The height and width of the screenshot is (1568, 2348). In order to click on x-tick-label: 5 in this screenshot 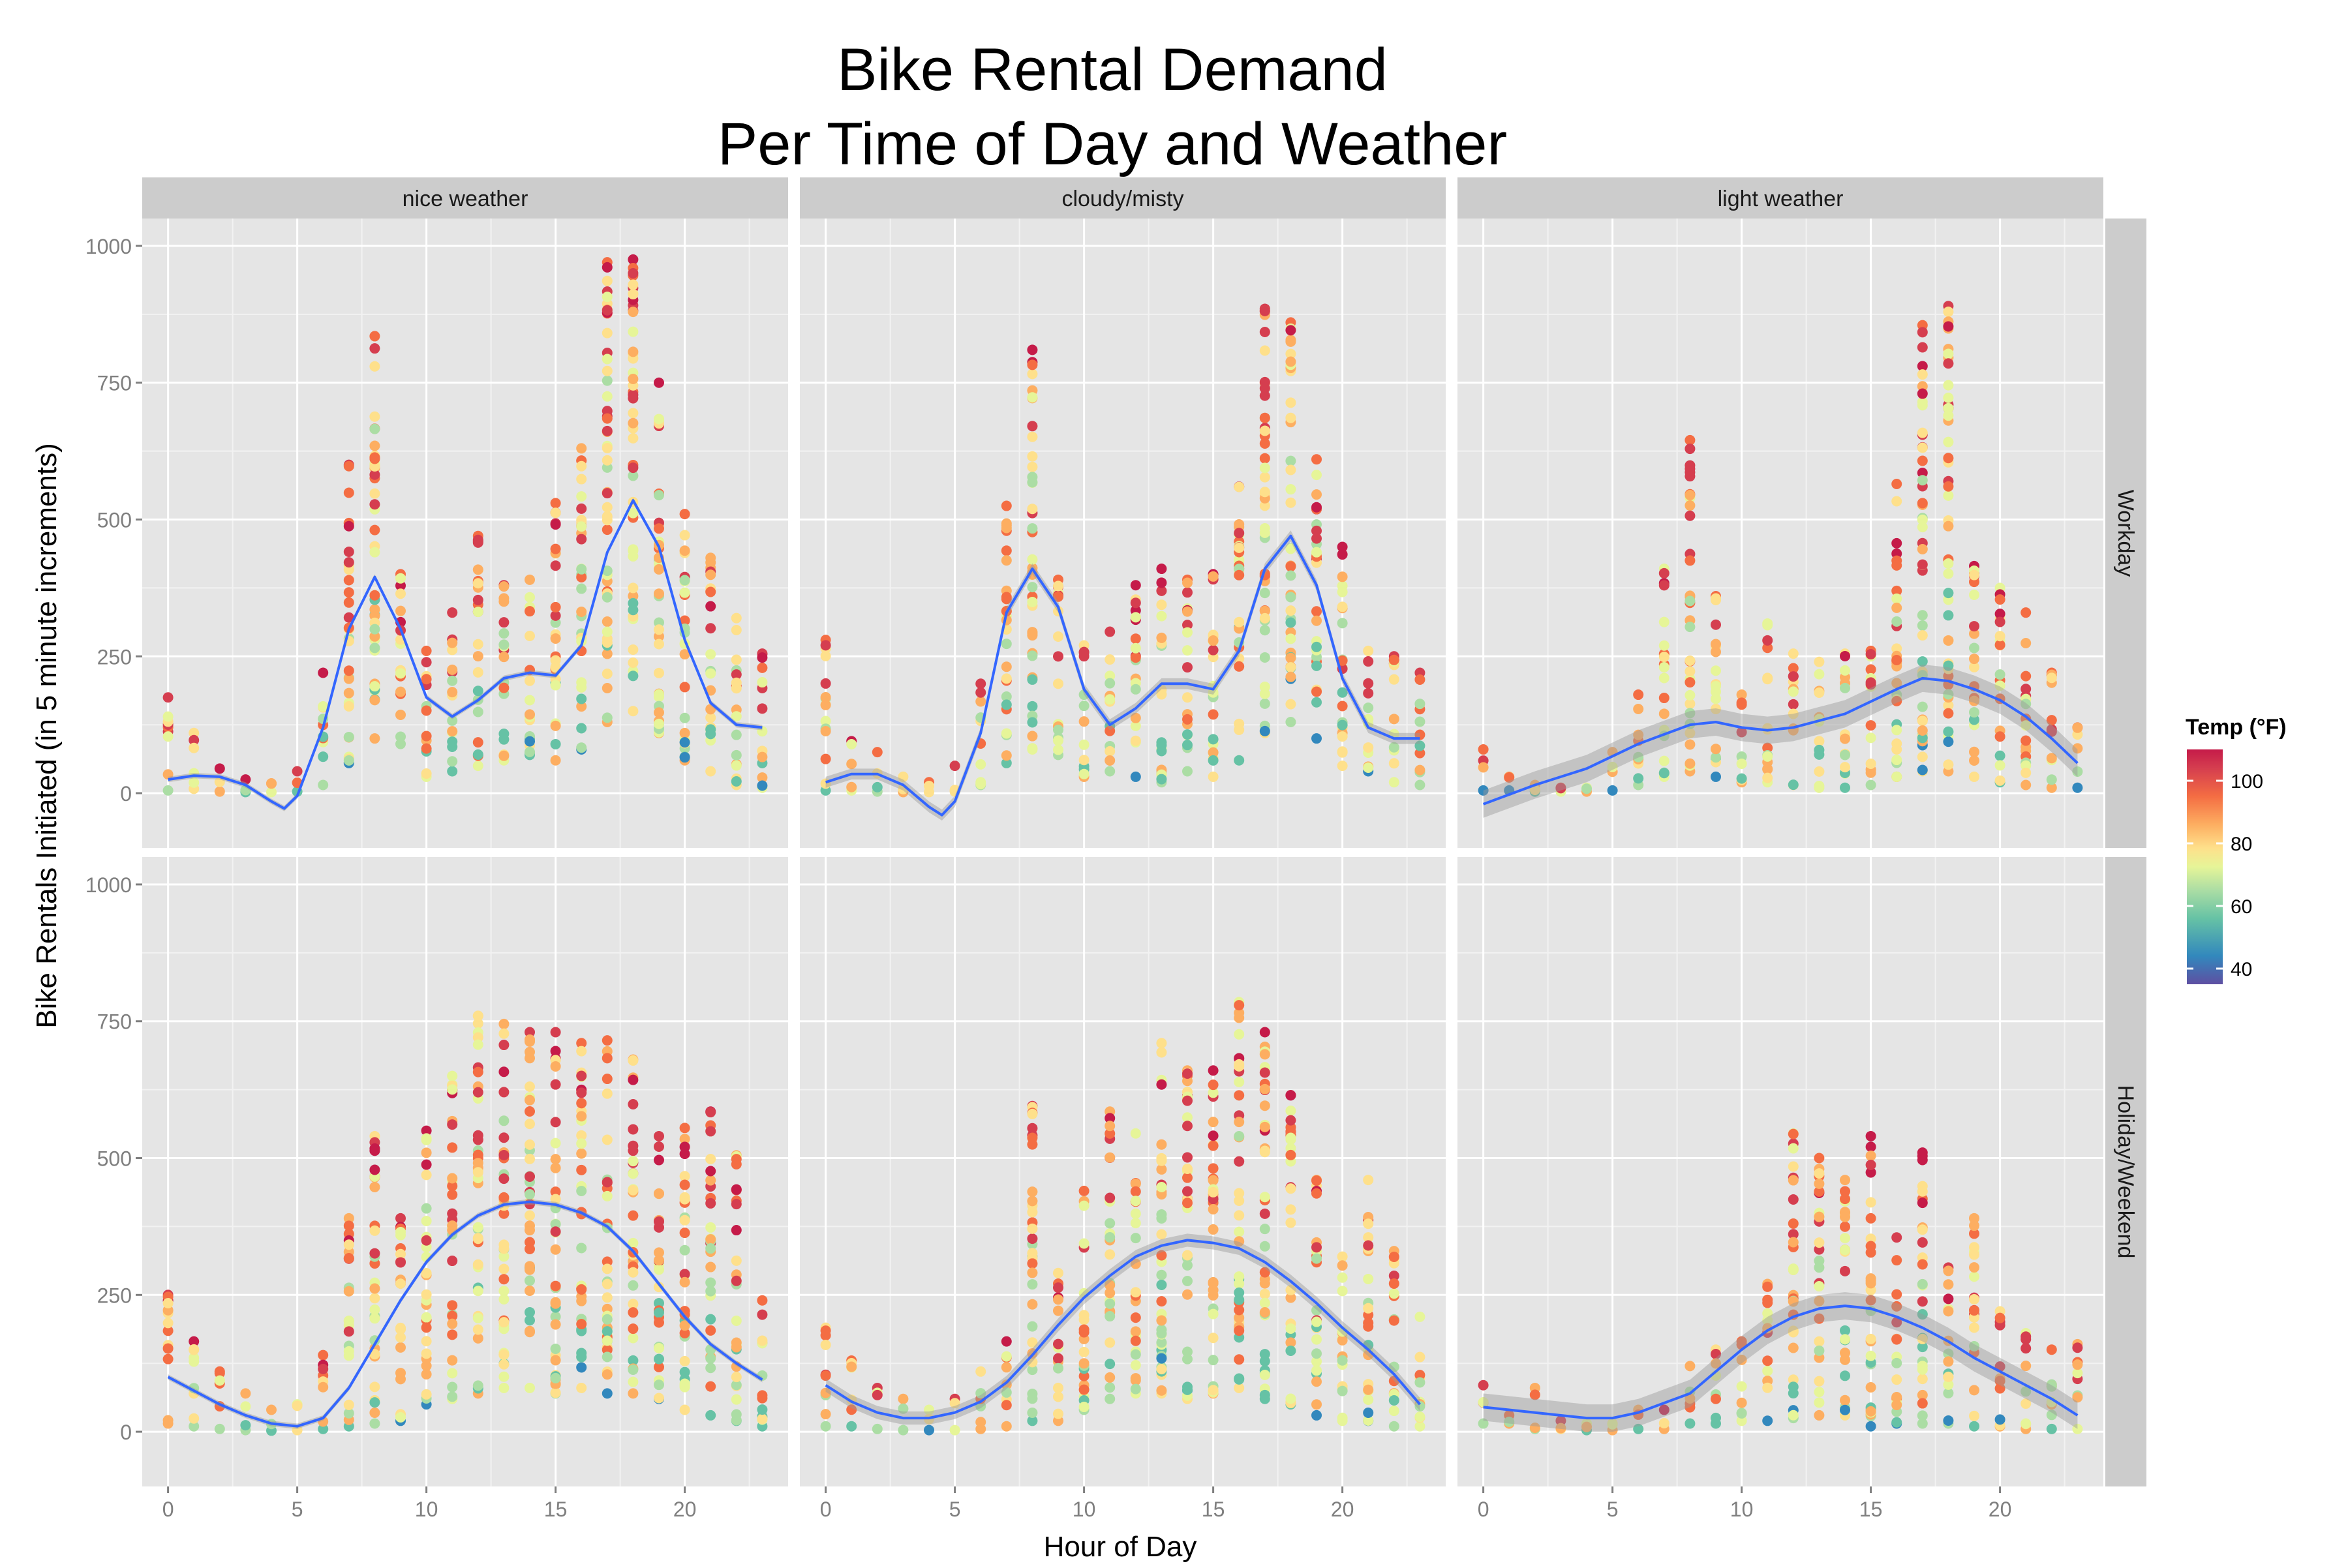, I will do `click(1613, 1509)`.